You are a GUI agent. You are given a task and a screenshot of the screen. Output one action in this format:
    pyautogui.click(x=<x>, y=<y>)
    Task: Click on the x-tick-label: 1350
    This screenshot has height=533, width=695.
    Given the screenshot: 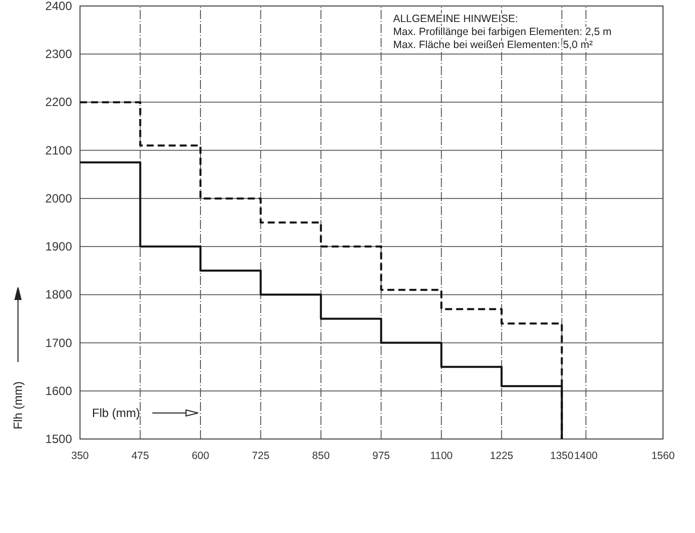 What is the action you would take?
    pyautogui.click(x=562, y=456)
    